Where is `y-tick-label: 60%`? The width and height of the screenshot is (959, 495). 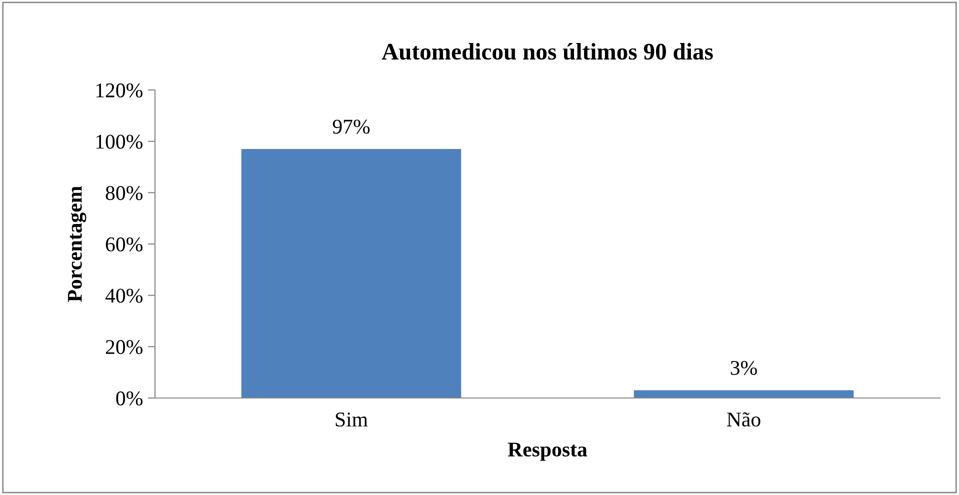
y-tick-label: 60% is located at coordinates (124, 244).